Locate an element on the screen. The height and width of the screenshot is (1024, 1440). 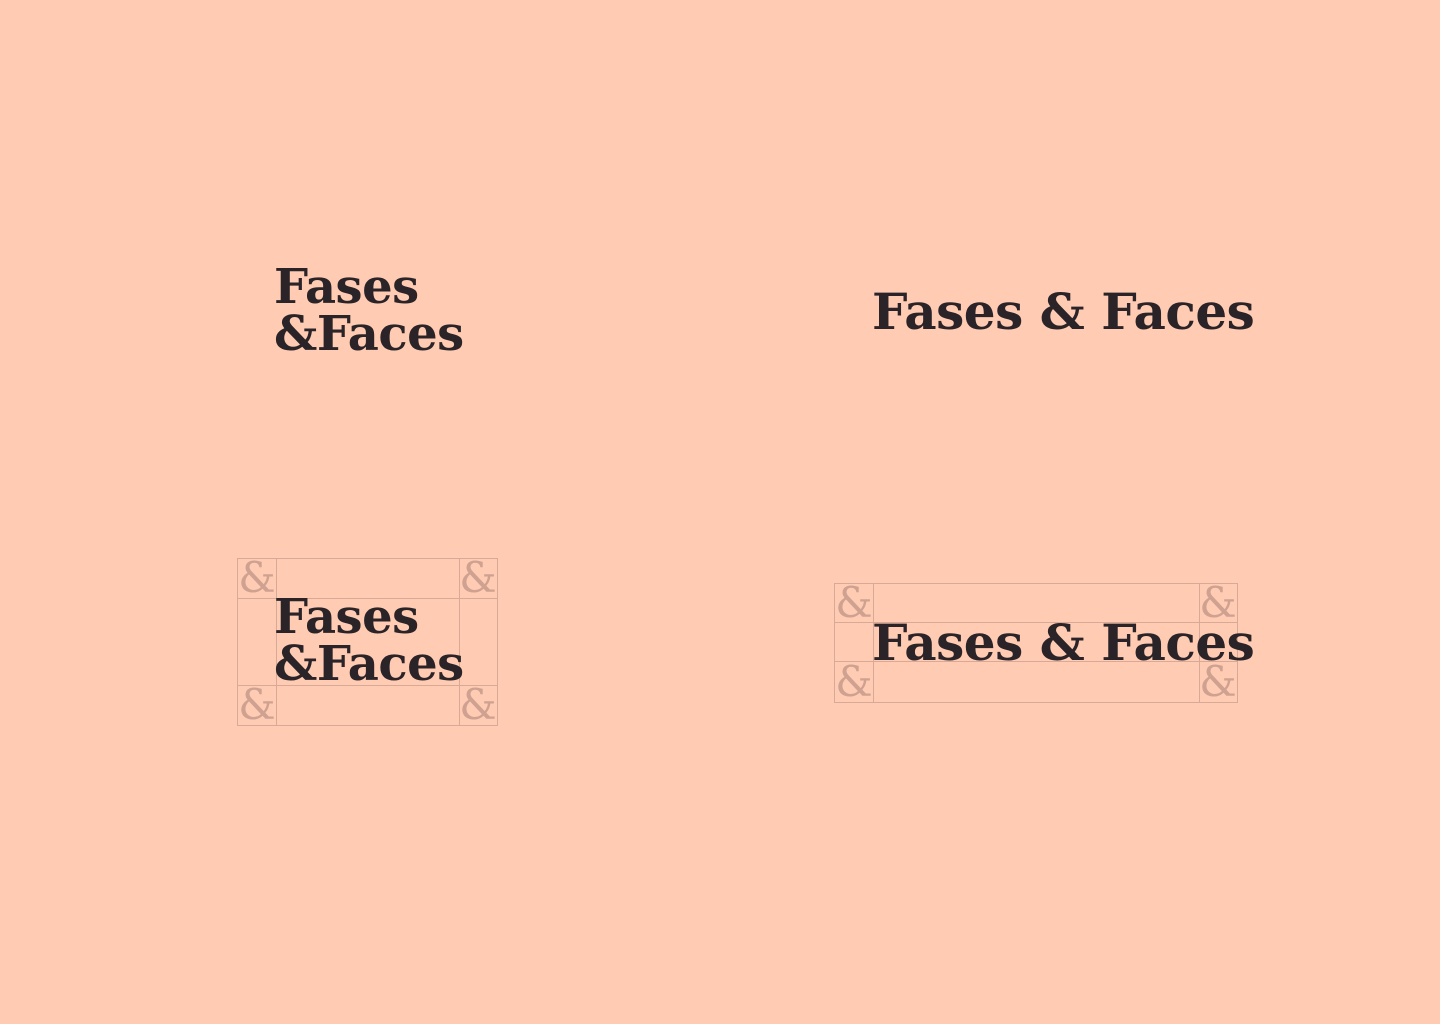
inline-logo-clearspace: Fases & Faces is located at coordinates (1063, 643).